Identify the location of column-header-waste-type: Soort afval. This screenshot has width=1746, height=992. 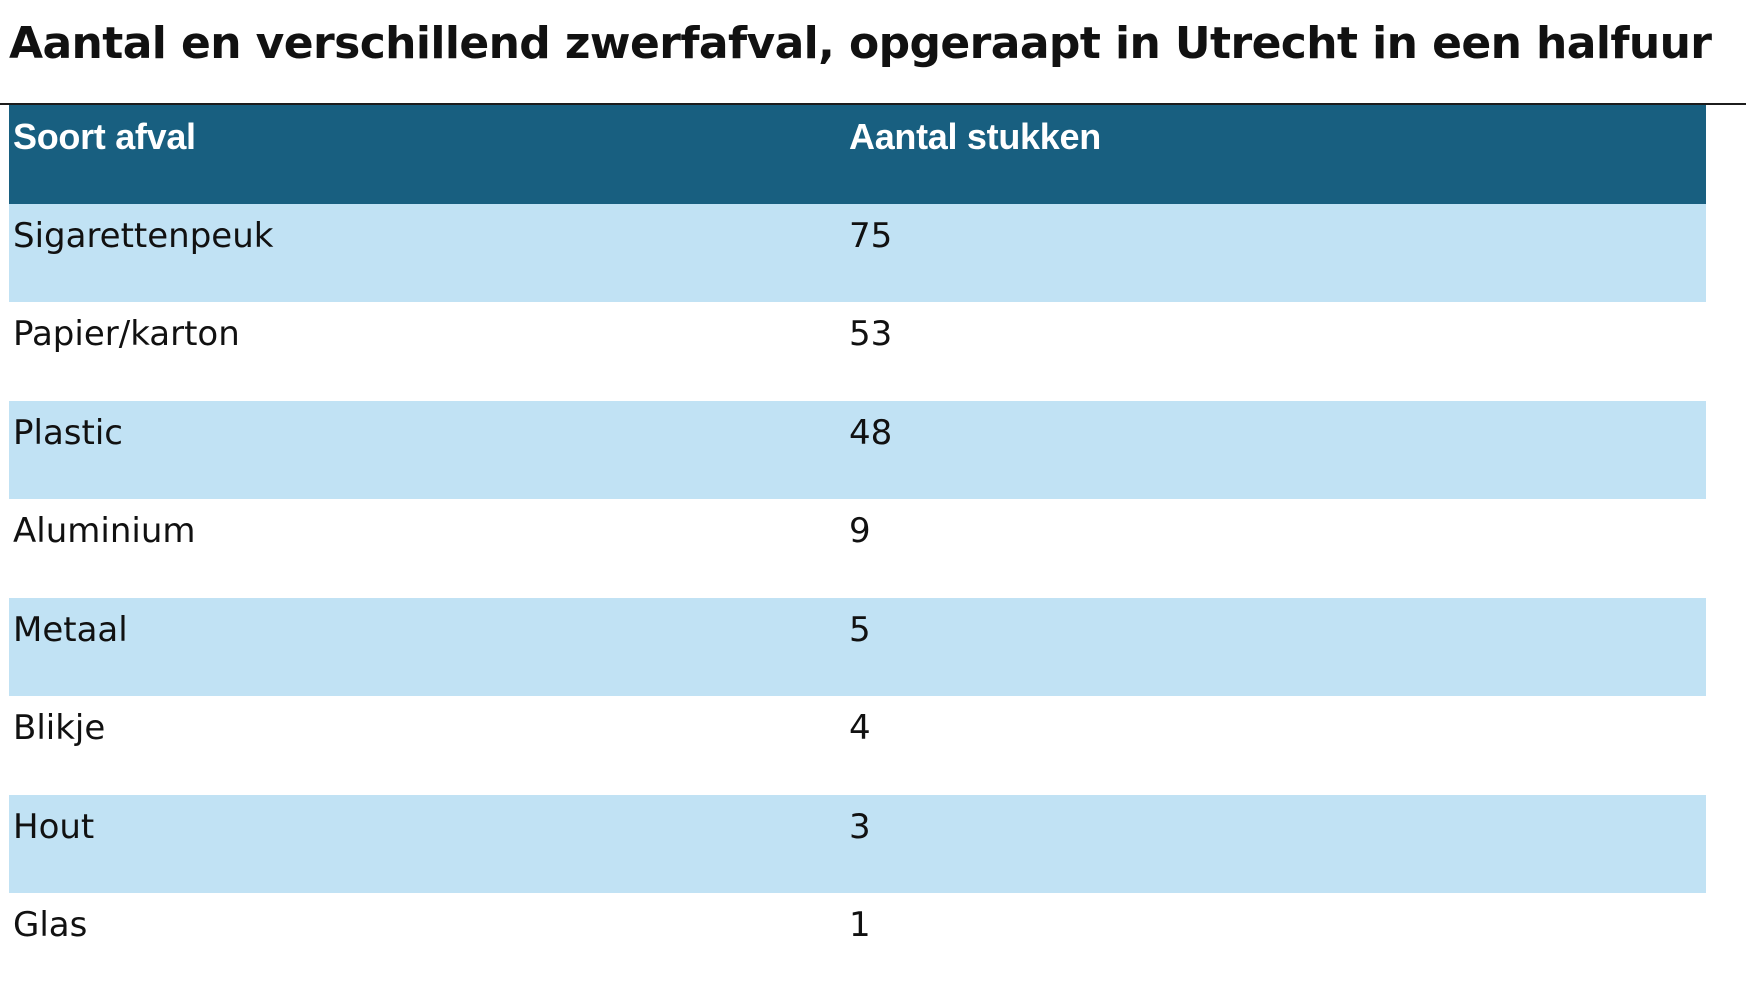
(427, 154).